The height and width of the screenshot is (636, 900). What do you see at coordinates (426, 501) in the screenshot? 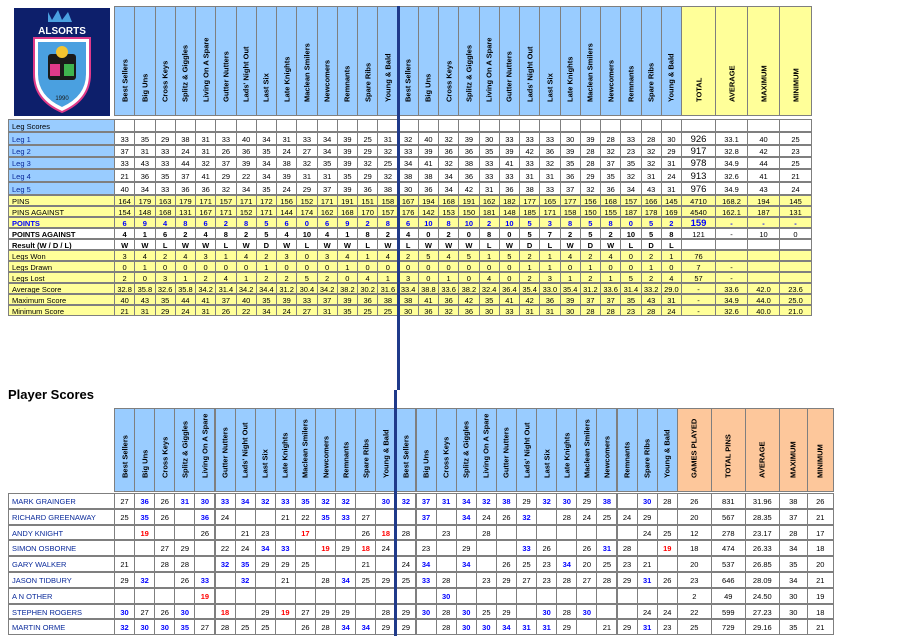
I see `player-score-cell: 37` at bounding box center [426, 501].